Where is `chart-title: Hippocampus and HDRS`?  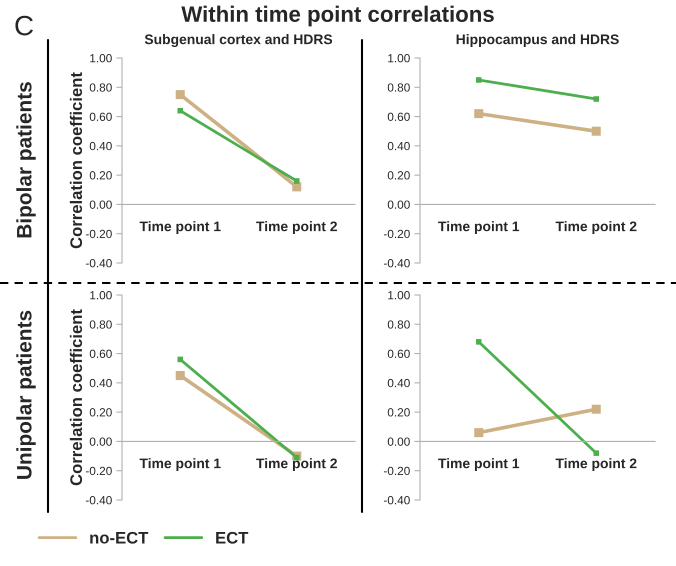
chart-title: Hippocampus and HDRS is located at coordinates (537, 40).